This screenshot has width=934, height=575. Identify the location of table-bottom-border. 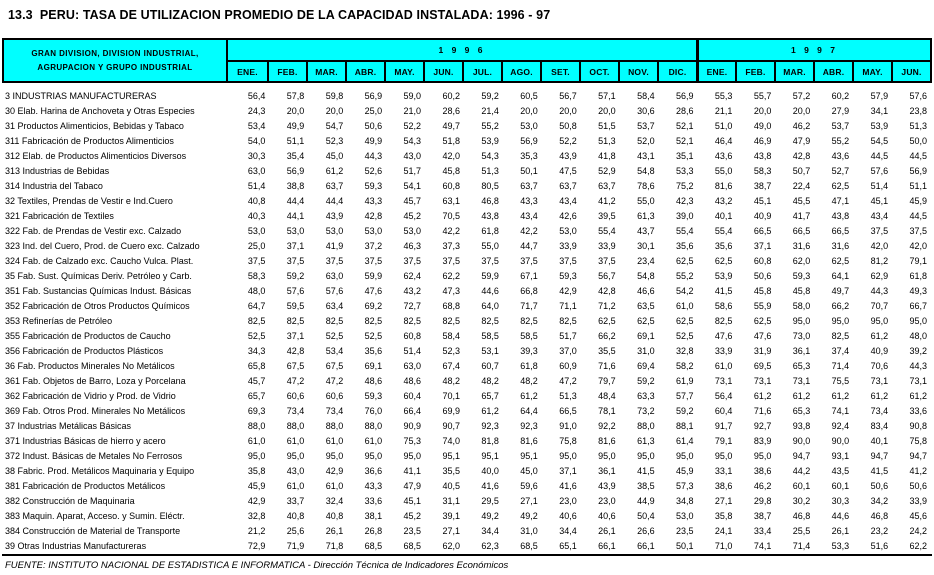
(467, 555).